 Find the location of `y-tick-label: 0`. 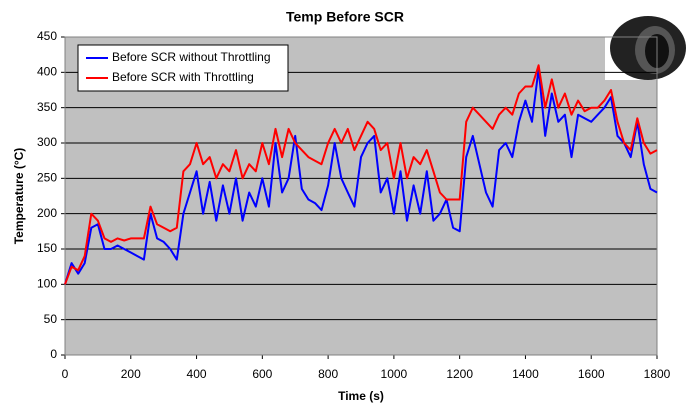

y-tick-label: 0 is located at coordinates (53, 354).